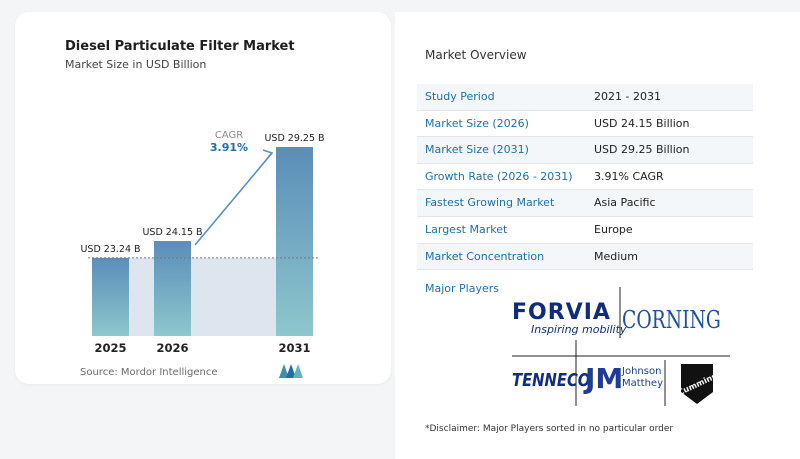 The image size is (800, 459). I want to click on value-label-2025: USD 23.24 B, so click(110, 249).